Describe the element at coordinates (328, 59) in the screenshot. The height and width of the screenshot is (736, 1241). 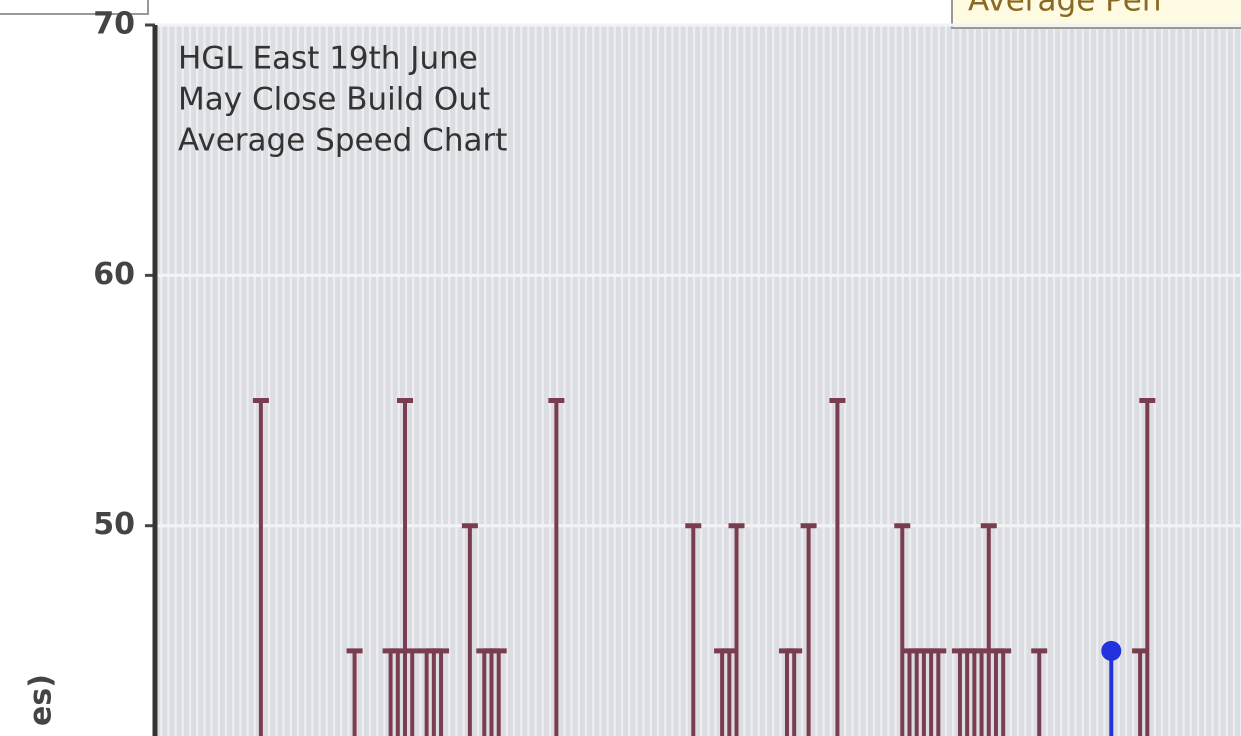
I see `chart-title: HGL East 19th June` at that location.